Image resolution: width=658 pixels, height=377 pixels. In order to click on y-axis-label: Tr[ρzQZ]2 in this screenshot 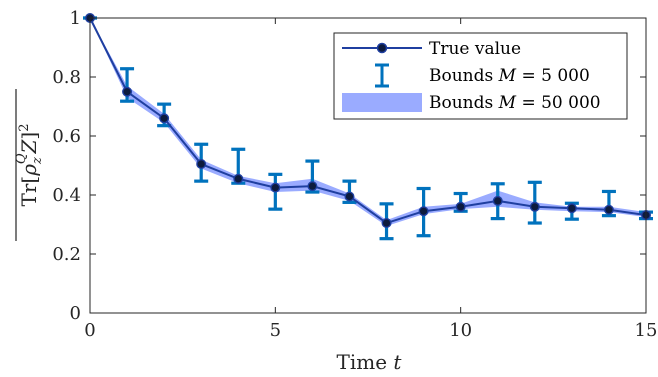, I will do `click(29, 165)`.